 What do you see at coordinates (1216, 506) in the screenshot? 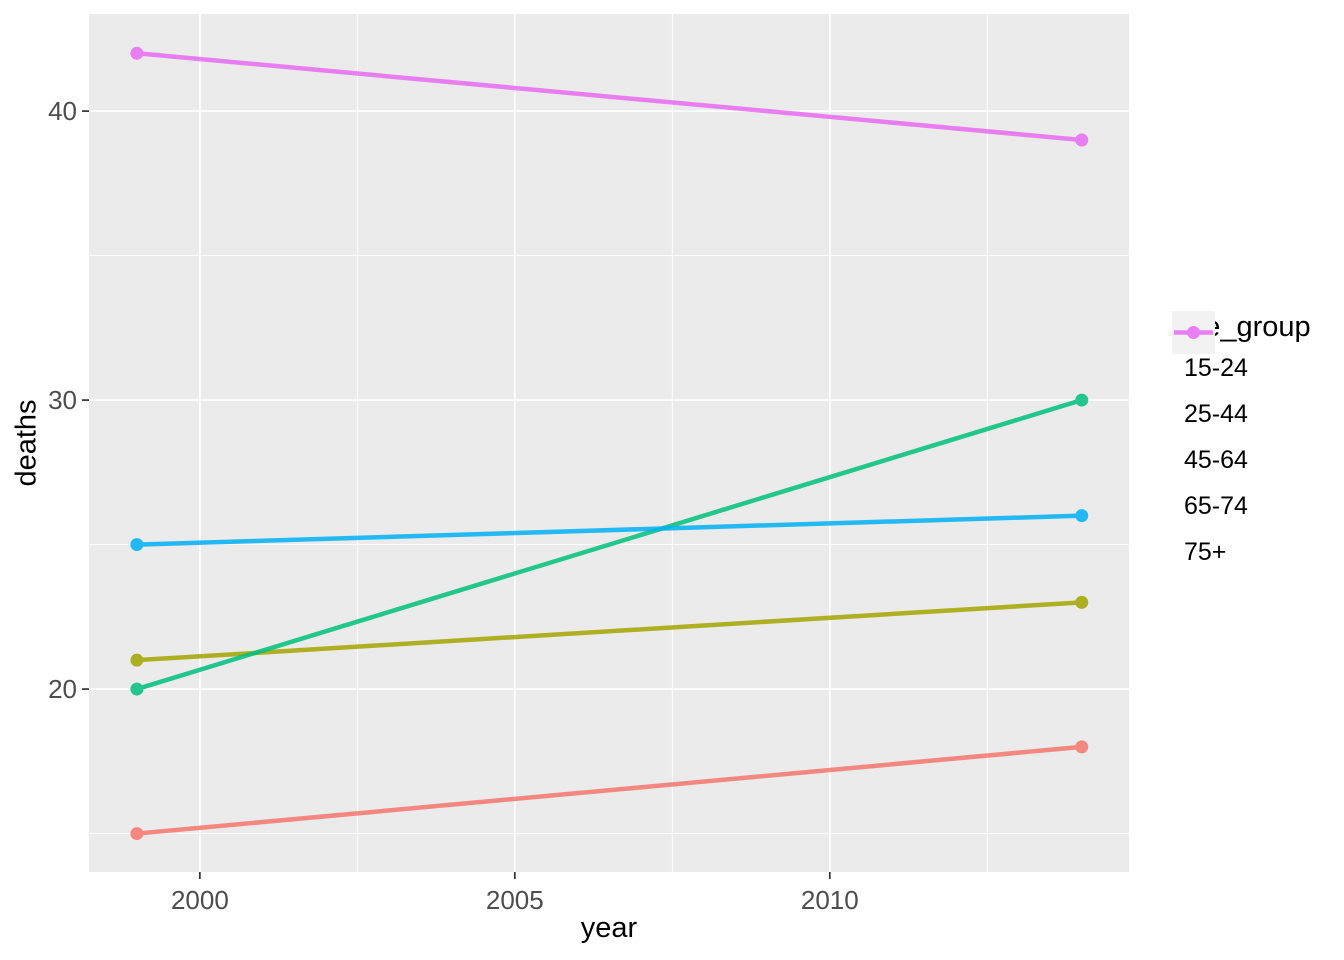
I see `legend-label: 65-74` at bounding box center [1216, 506].